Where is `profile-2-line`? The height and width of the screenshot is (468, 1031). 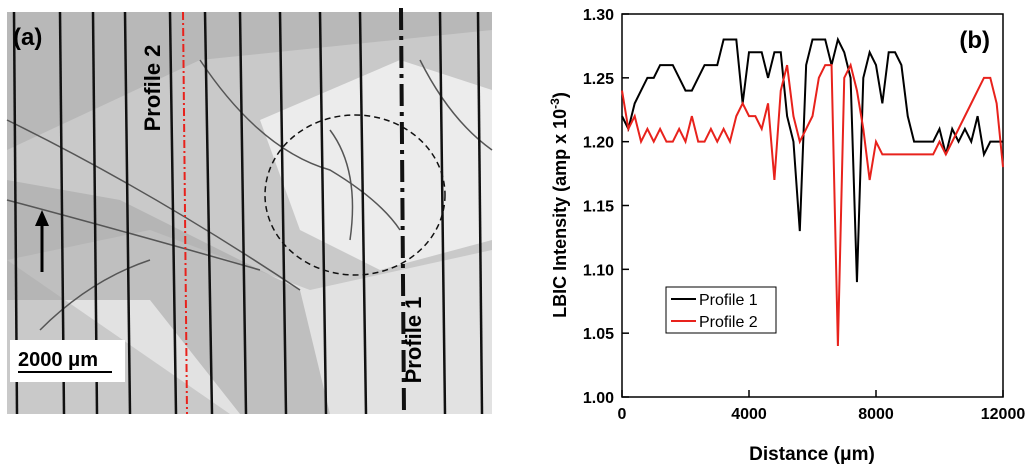
profile-2-line is located at coordinates (185, 213).